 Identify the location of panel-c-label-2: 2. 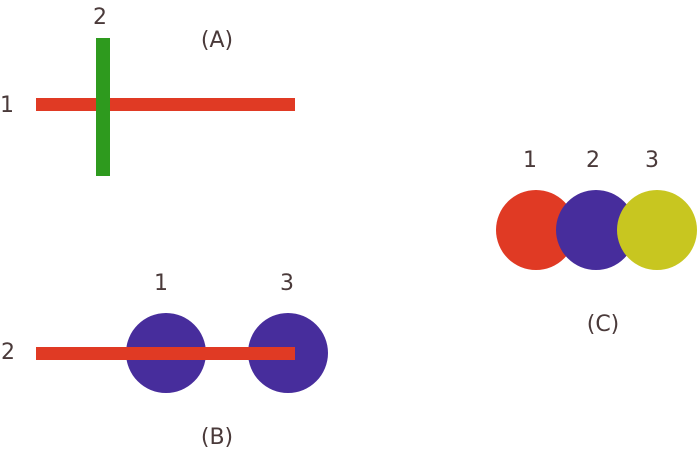
(593, 160).